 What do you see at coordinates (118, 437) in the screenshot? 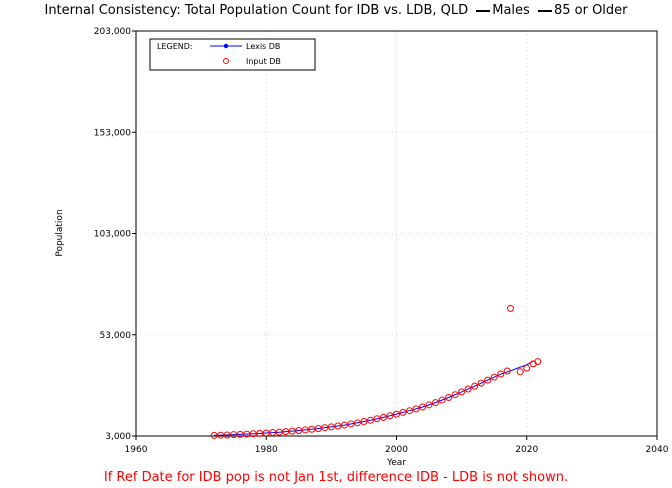
I see `y-tick-label: 3,000` at bounding box center [118, 437].